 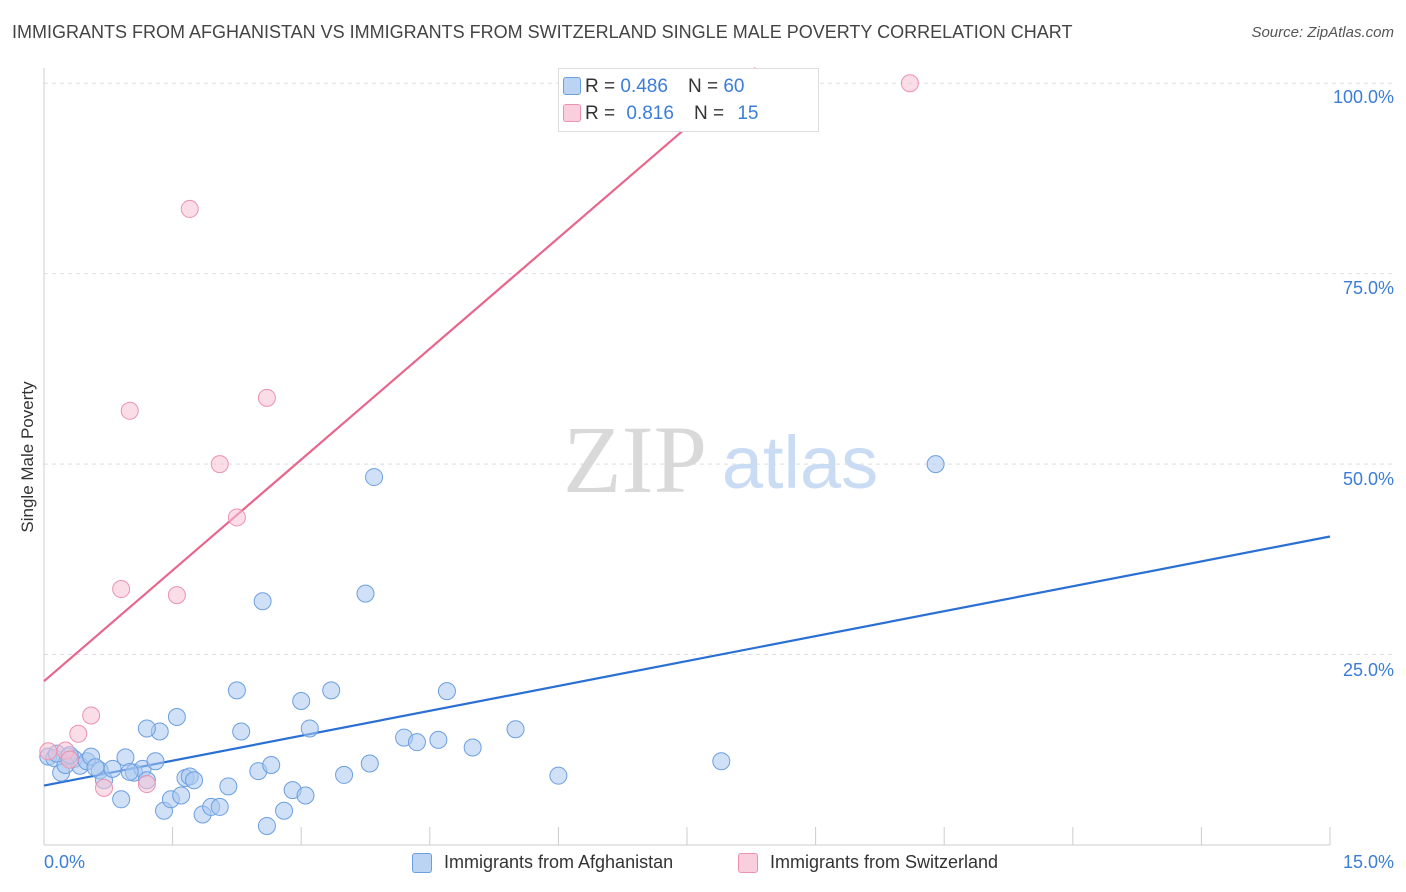 What do you see at coordinates (422, 862) in the screenshot?
I see `afghanistan-legend-swatch` at bounding box center [422, 862].